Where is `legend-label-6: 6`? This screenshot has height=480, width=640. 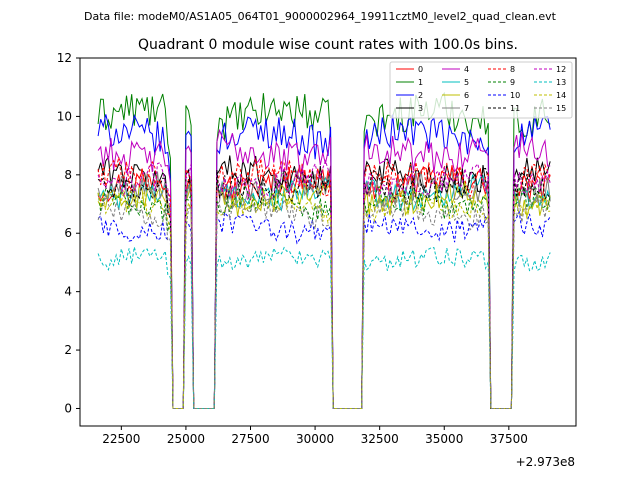
legend-label-6: 6 is located at coordinates (466, 95).